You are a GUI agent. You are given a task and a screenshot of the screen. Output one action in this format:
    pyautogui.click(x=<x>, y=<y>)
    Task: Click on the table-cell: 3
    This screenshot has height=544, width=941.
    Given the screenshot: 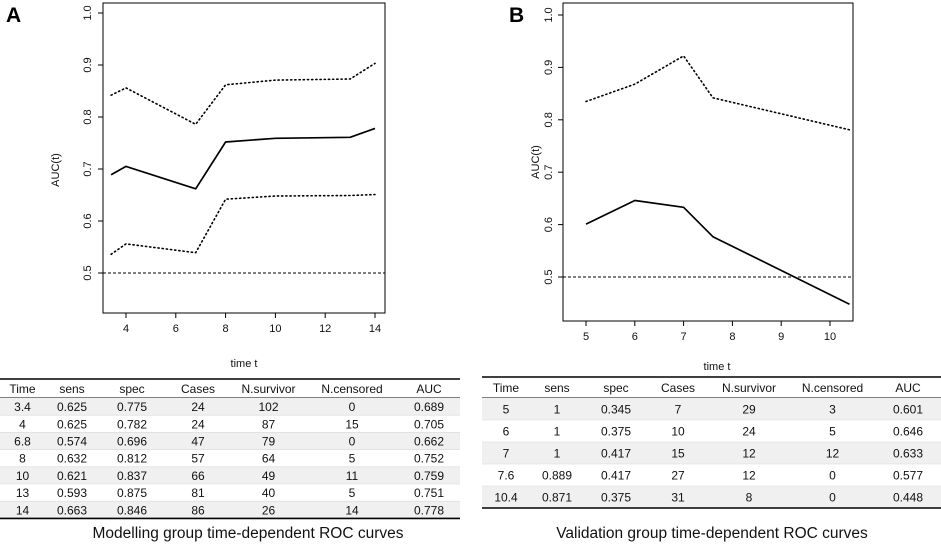 What is the action you would take?
    pyautogui.click(x=832, y=410)
    